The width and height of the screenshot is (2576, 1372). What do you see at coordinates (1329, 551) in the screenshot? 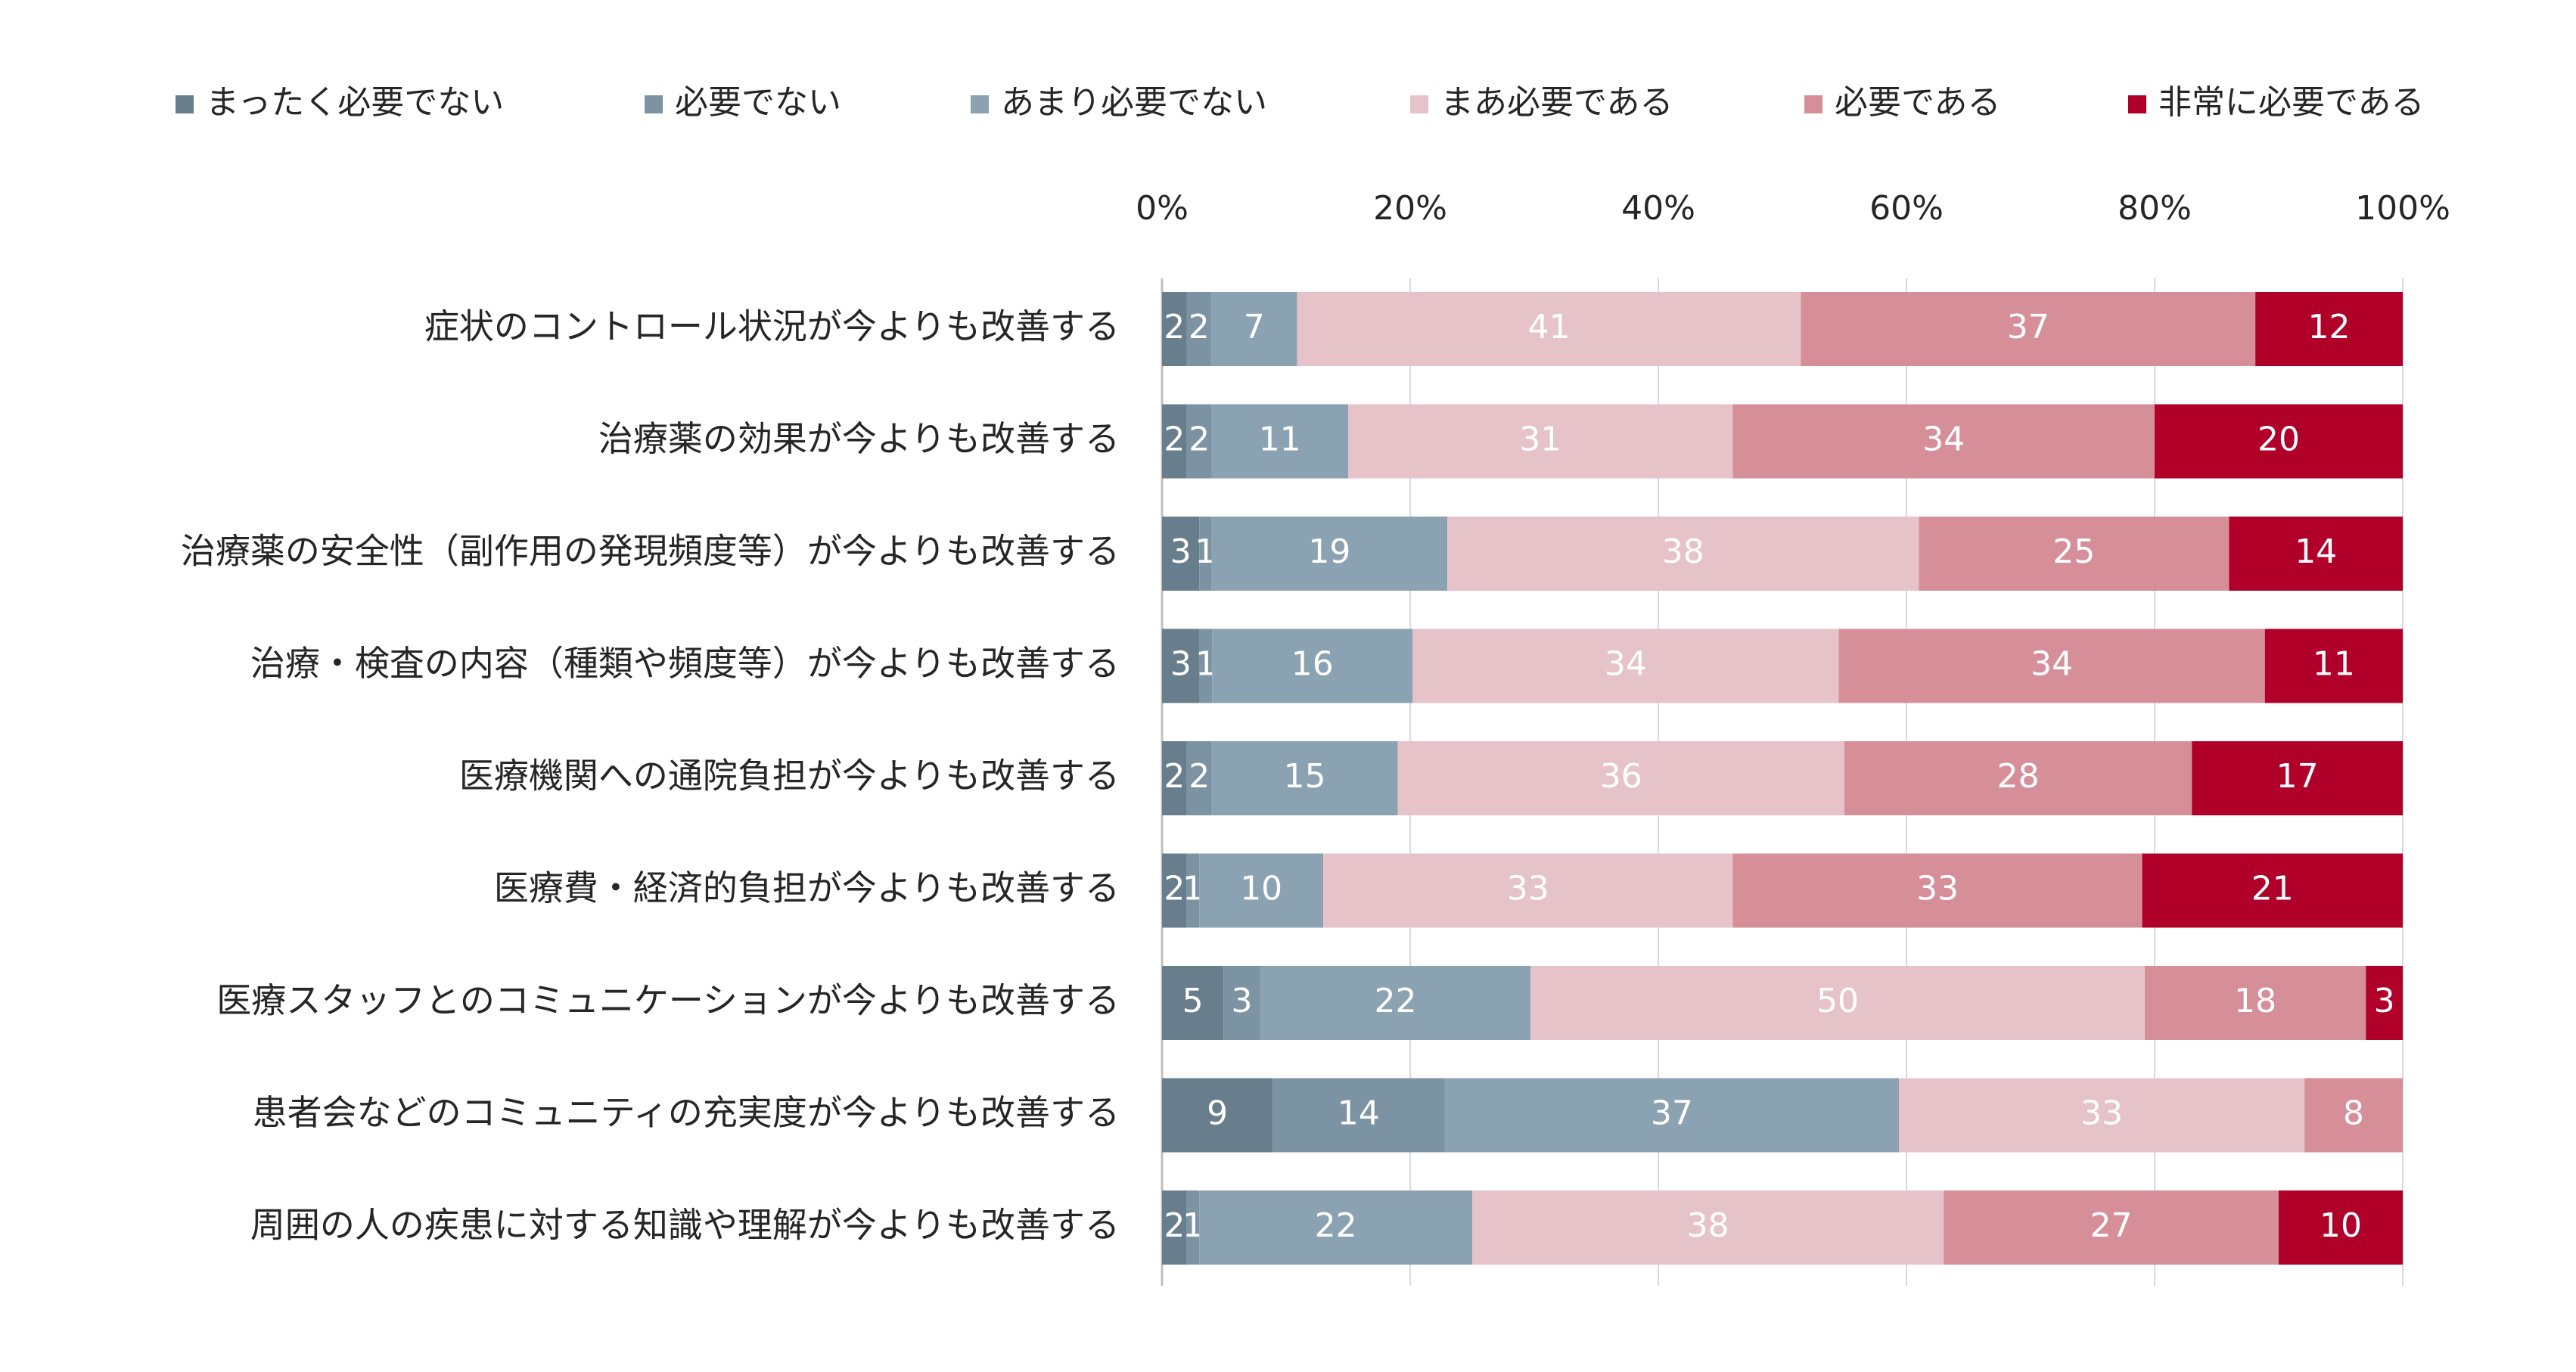
I see `data-label: 19` at bounding box center [1329, 551].